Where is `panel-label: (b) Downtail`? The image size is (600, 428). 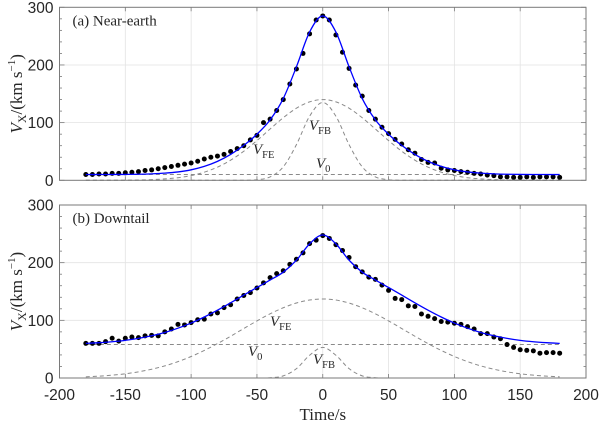
panel-label: (b) Downtail is located at coordinates (111, 219).